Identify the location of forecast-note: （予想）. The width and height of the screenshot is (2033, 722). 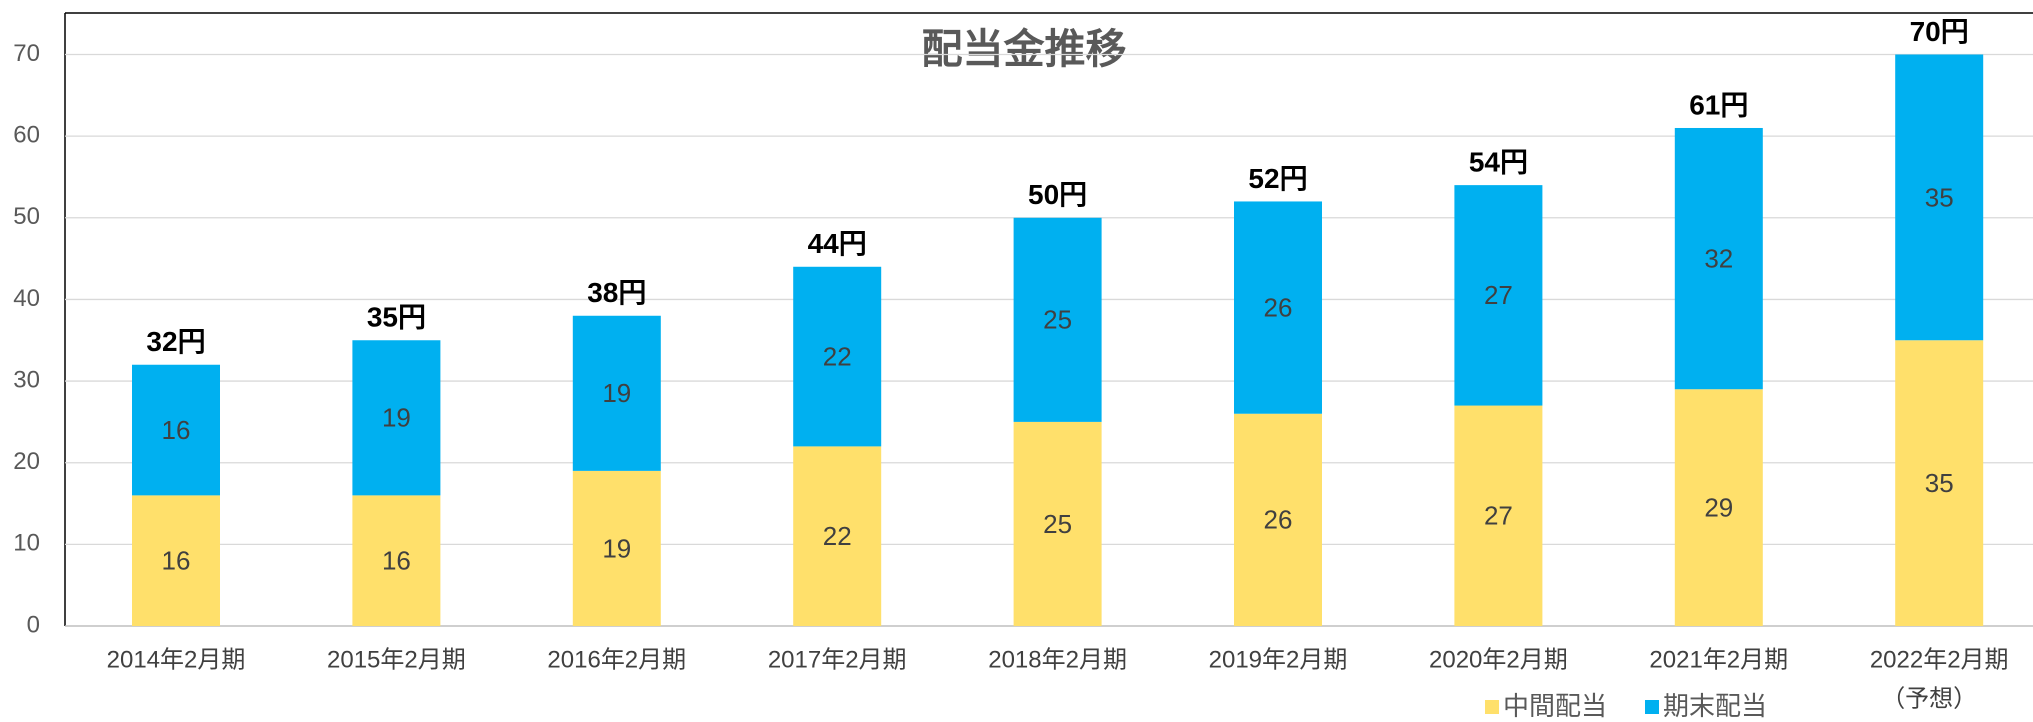
(1929, 698).